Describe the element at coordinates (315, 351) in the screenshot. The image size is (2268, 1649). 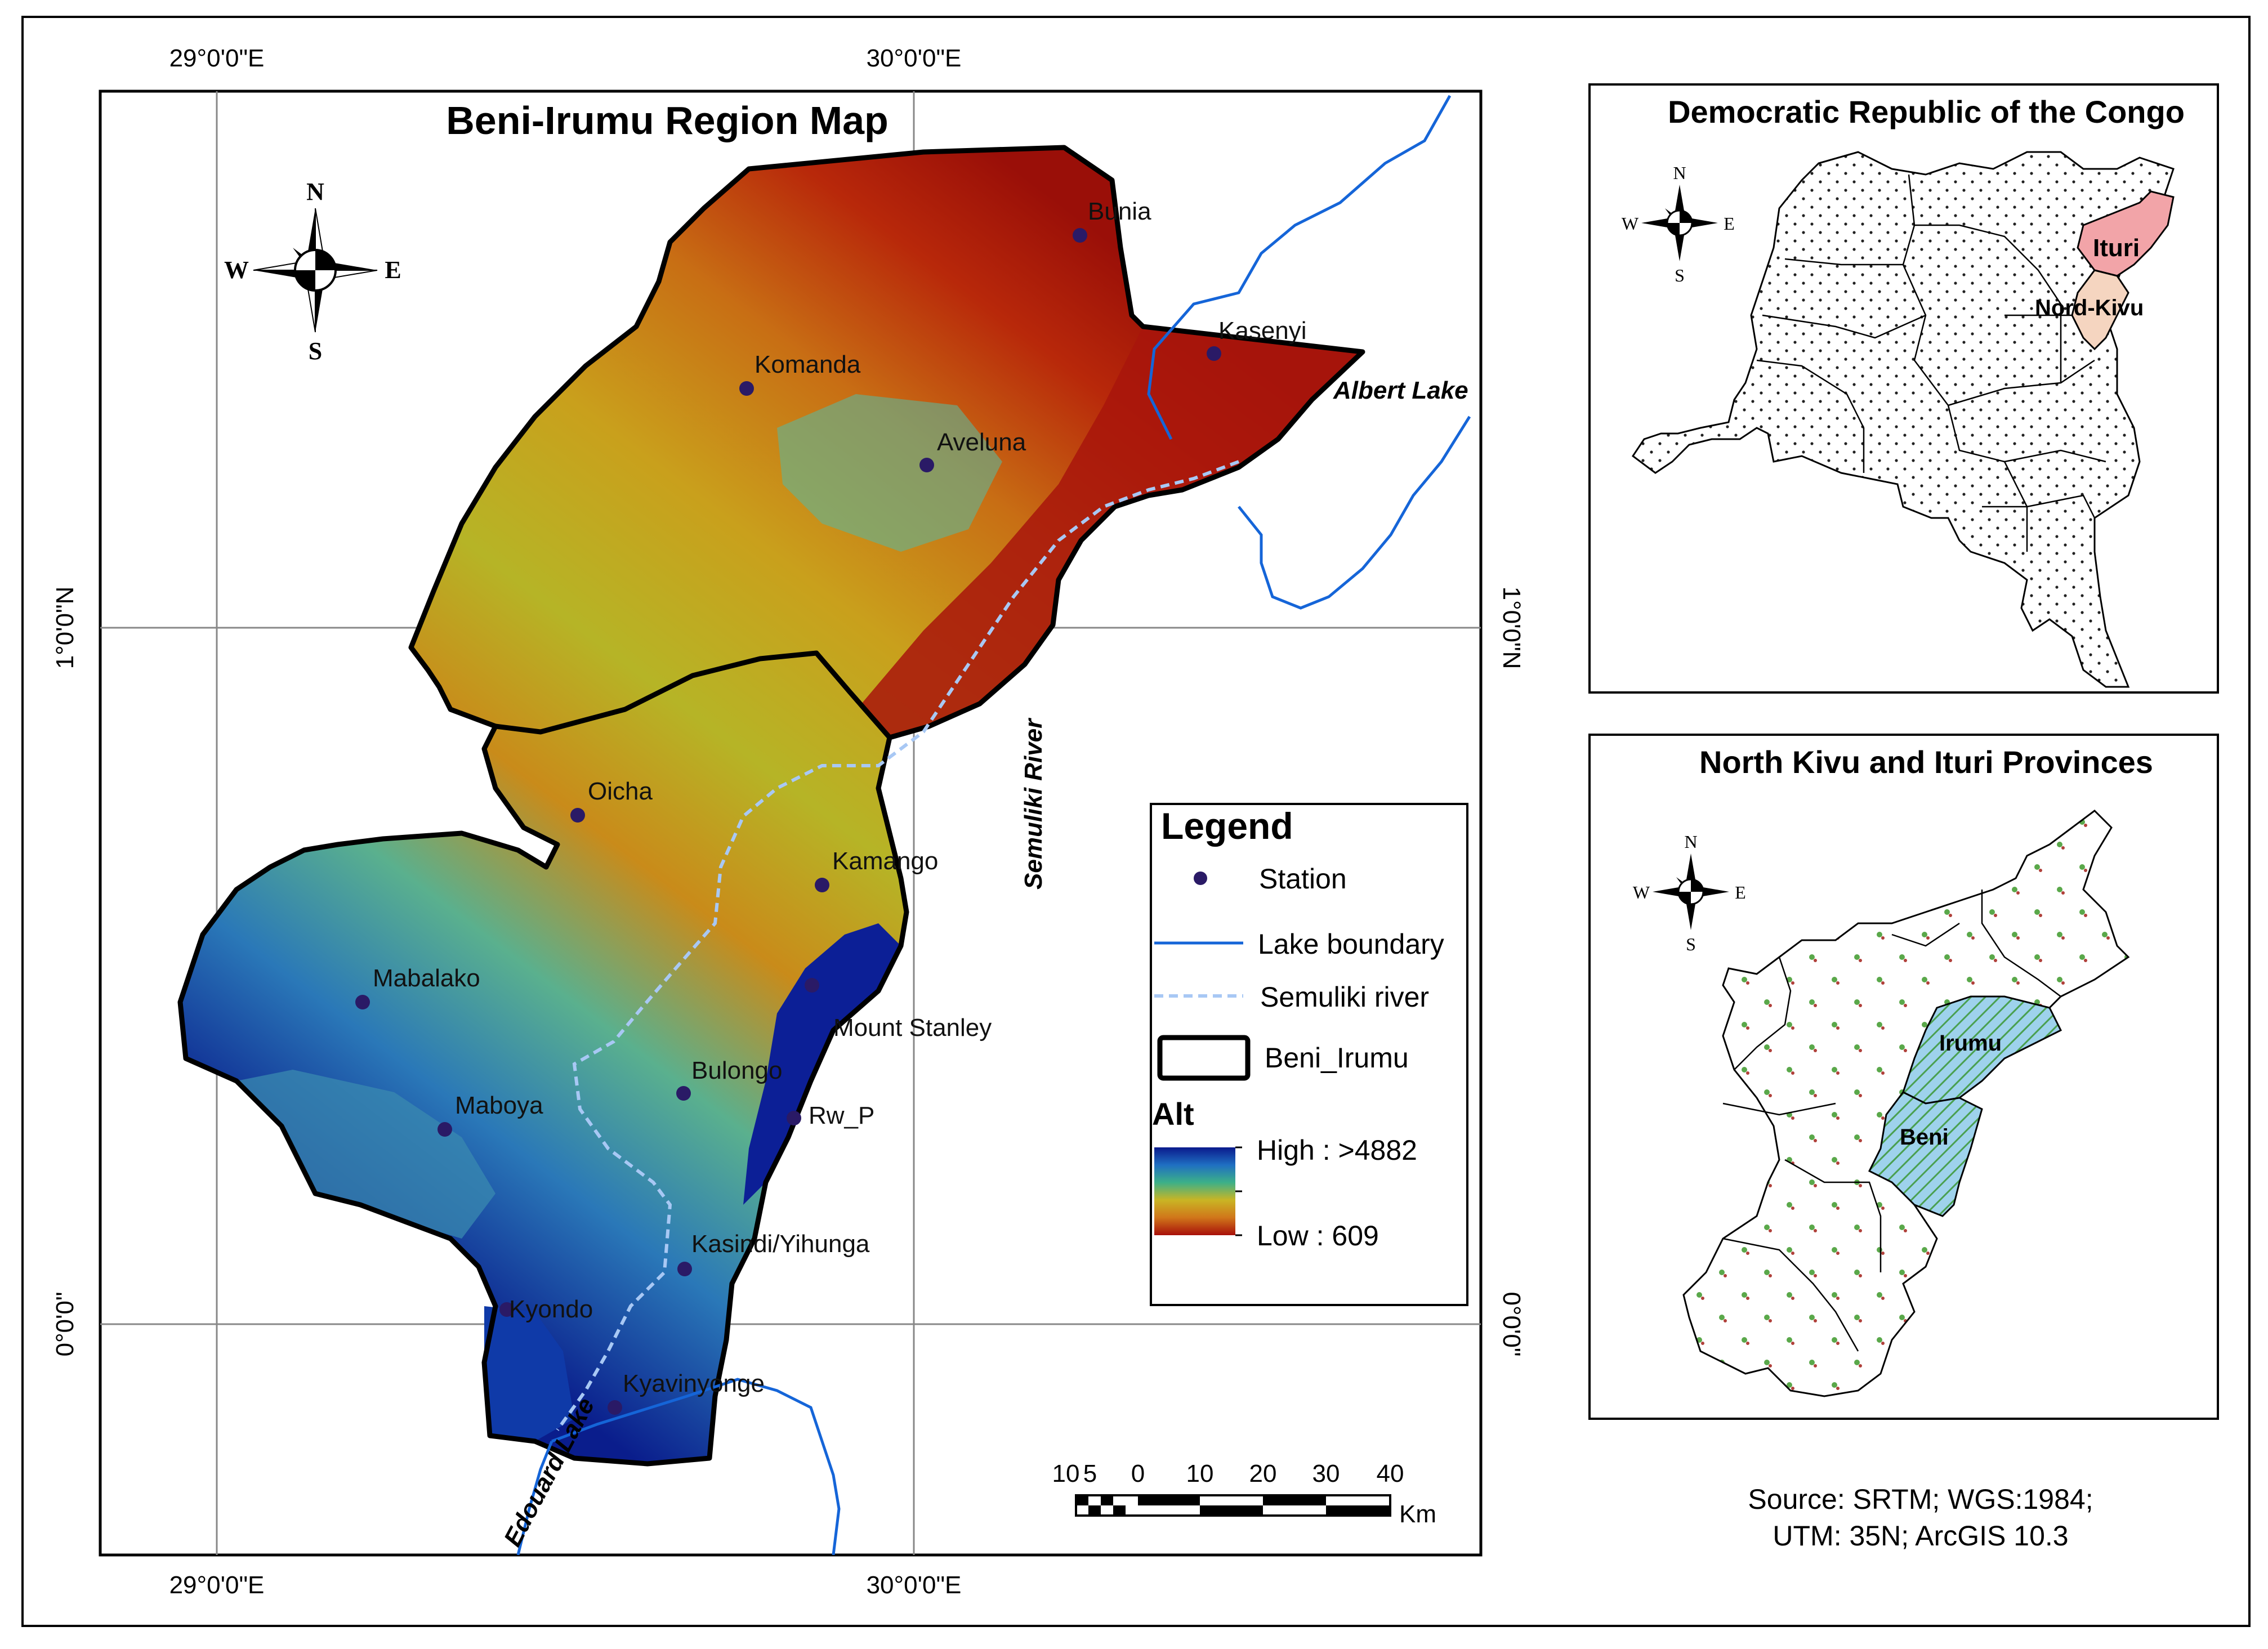
I see `compass-s-label: S` at that location.